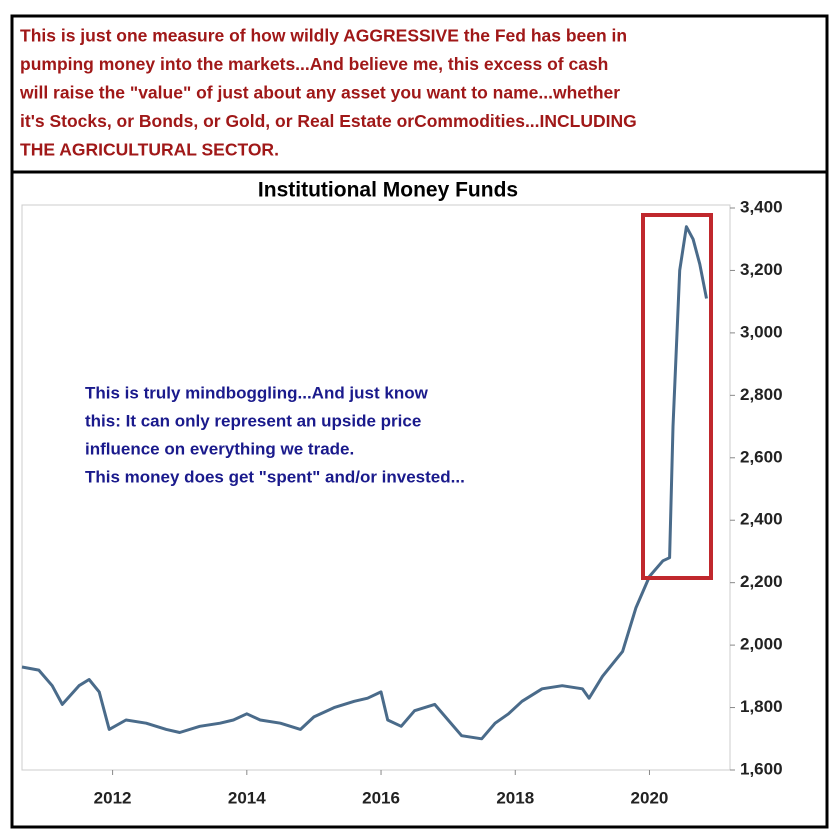  Describe the element at coordinates (761, 706) in the screenshot. I see `y-tick-label: 1,800` at that location.